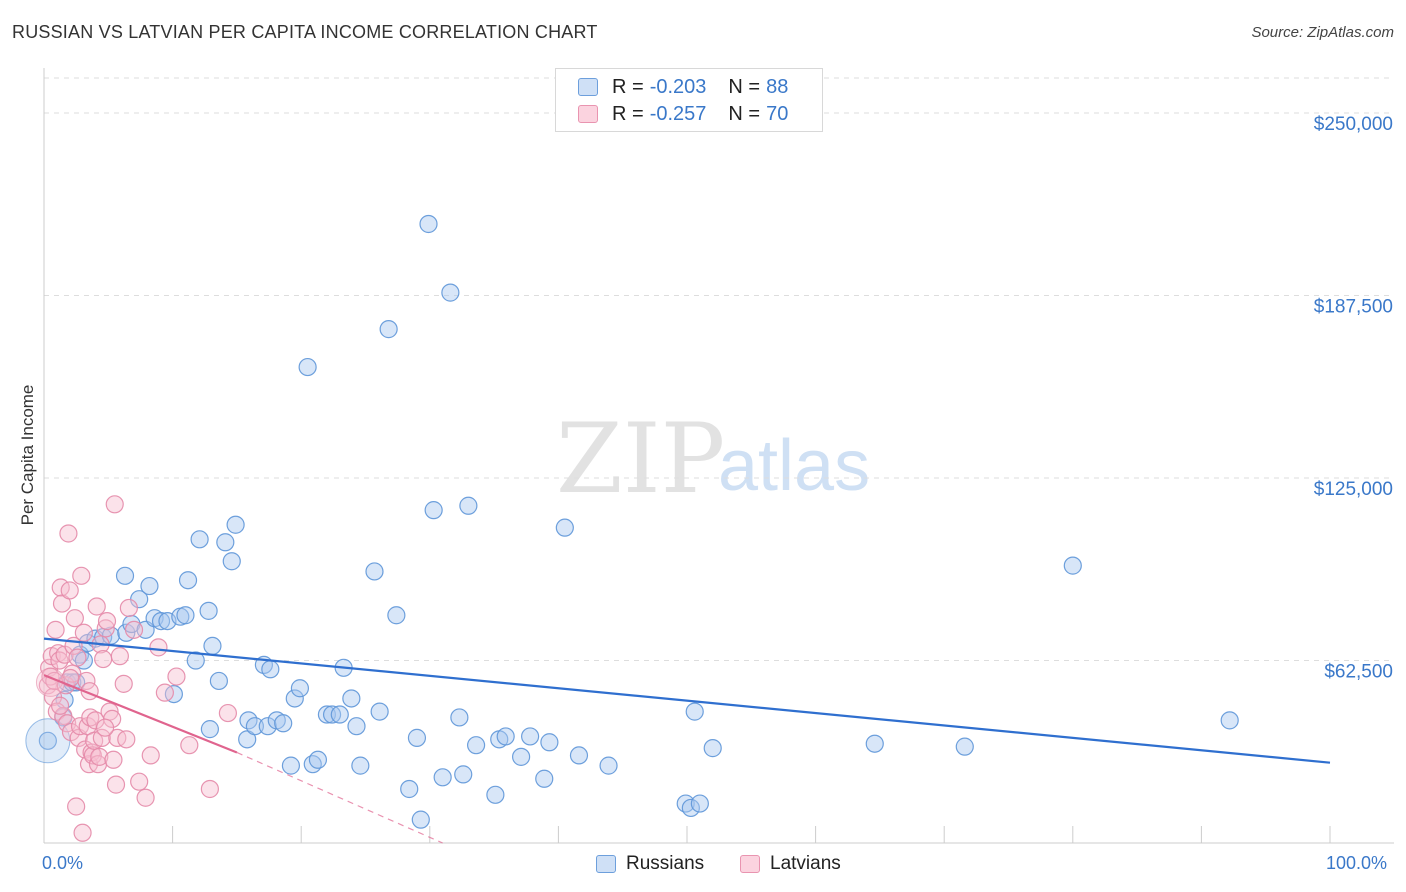  I want to click on y-tick-label: $62,500, so click(1358, 672).